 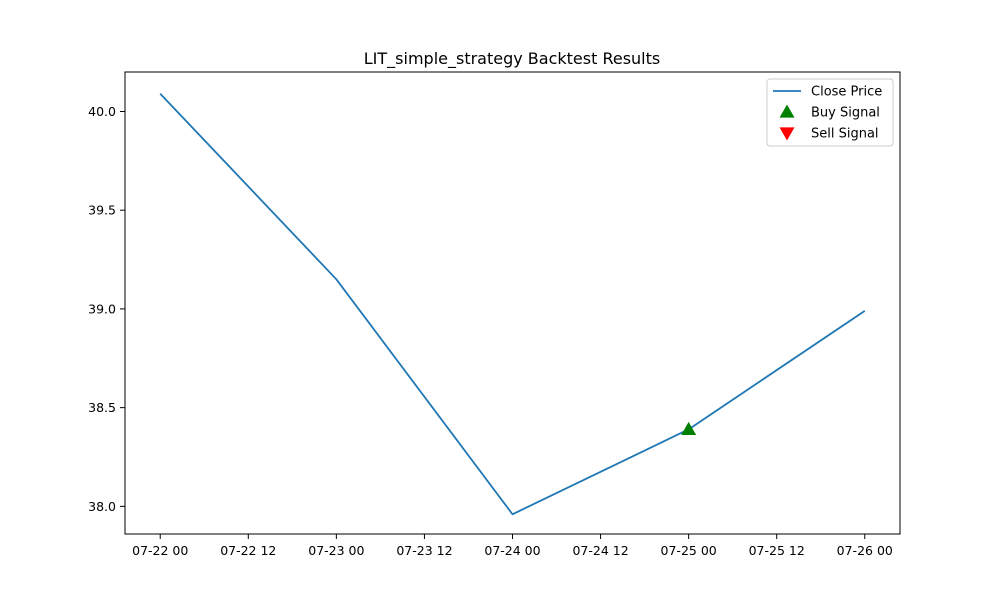 I want to click on x-tick-label: 07-24 00, so click(x=512, y=550).